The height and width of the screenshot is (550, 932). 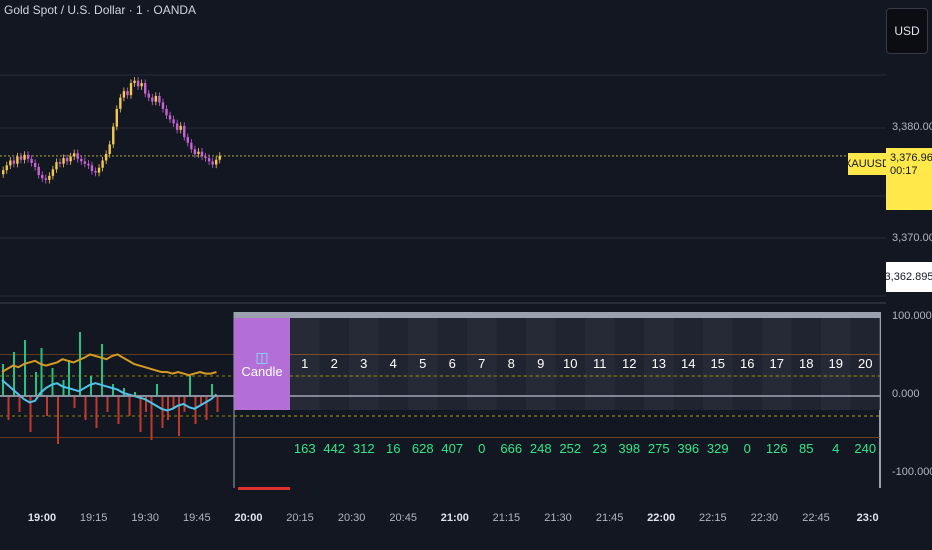 What do you see at coordinates (907, 31) in the screenshot?
I see `currency-button: USD` at bounding box center [907, 31].